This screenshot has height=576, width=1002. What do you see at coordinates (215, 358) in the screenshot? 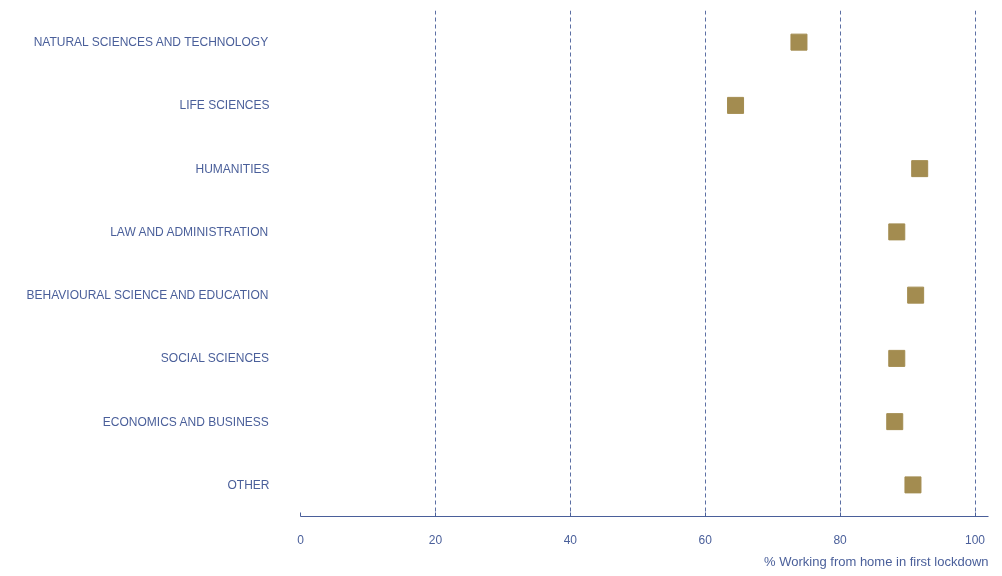
I see `y-tick-label: SOCIAL SCIENCES` at bounding box center [215, 358].